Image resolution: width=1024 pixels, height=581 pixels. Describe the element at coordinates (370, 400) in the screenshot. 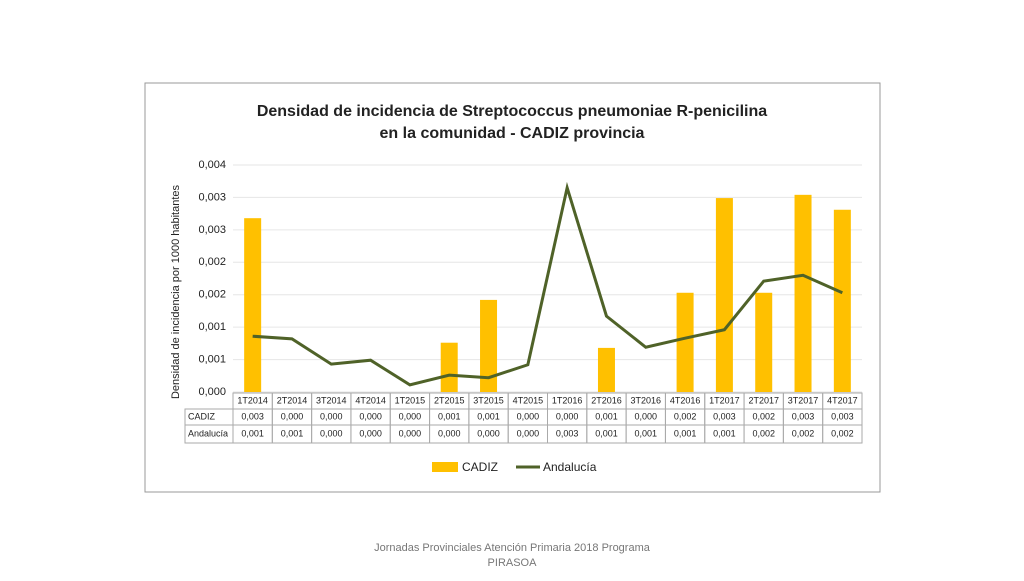

I see `x-tick-label: 4T2014` at that location.